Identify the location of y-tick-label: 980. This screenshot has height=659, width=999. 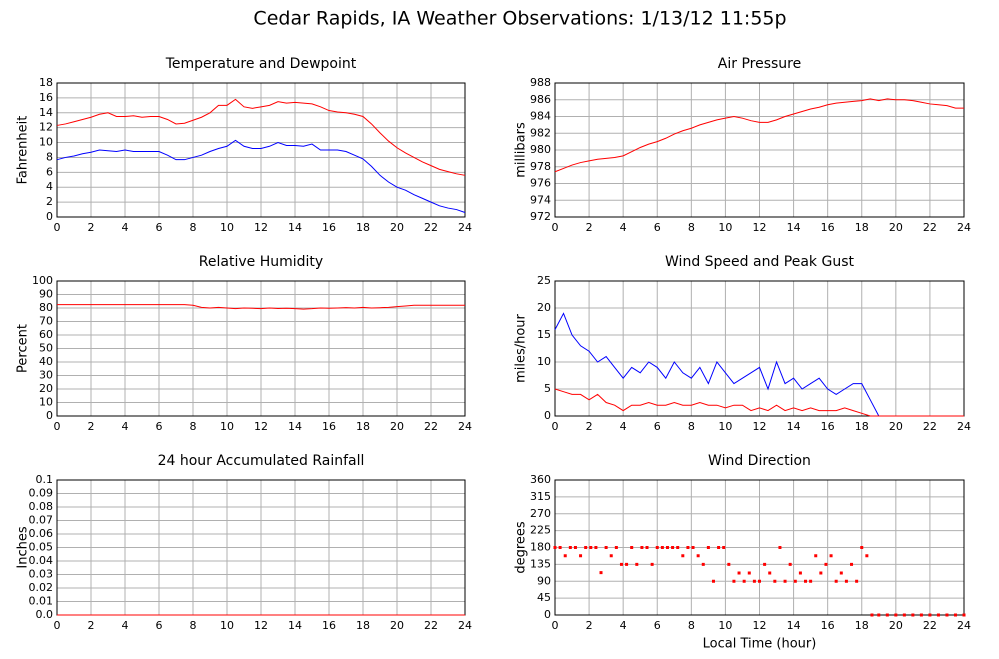
(540, 149).